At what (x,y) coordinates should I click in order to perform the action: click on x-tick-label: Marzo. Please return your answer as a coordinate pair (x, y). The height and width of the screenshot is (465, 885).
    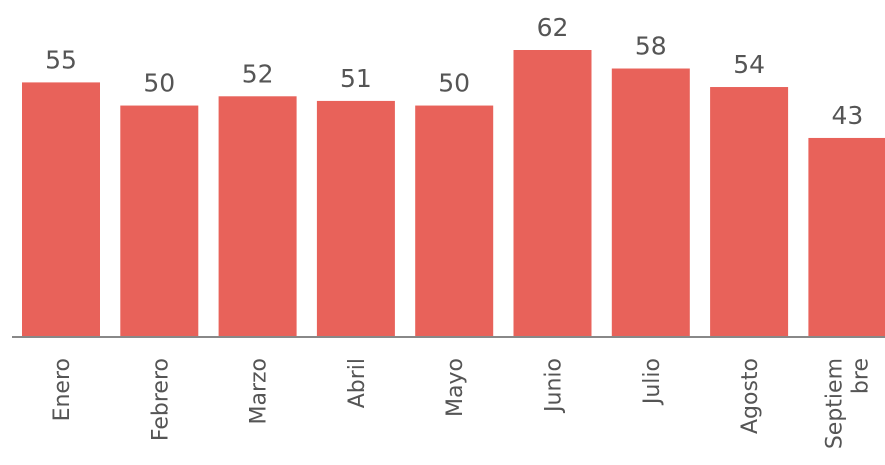
    Looking at the image, I should click on (259, 391).